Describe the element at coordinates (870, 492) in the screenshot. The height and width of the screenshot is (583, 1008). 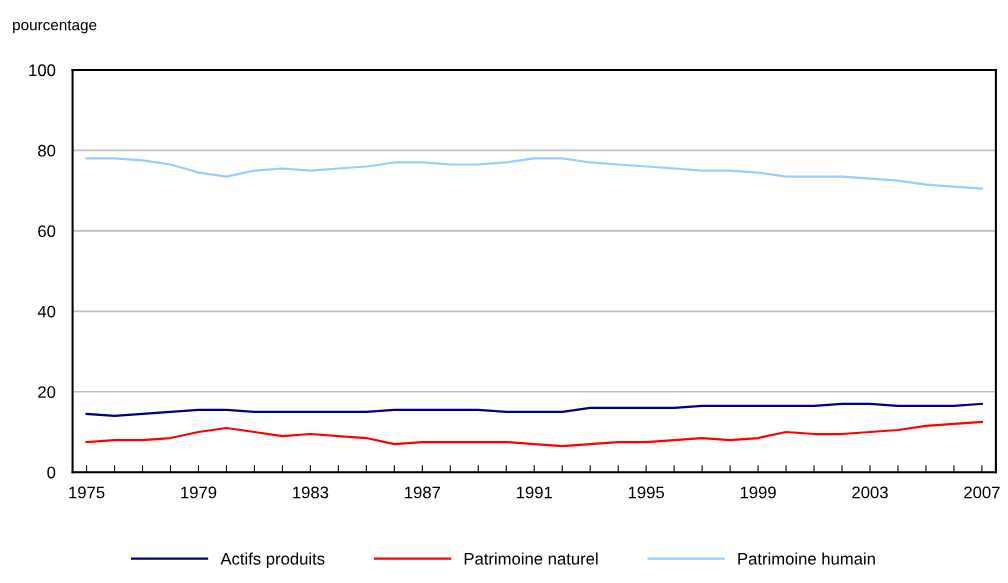
I see `x-tick-label: 2003` at that location.